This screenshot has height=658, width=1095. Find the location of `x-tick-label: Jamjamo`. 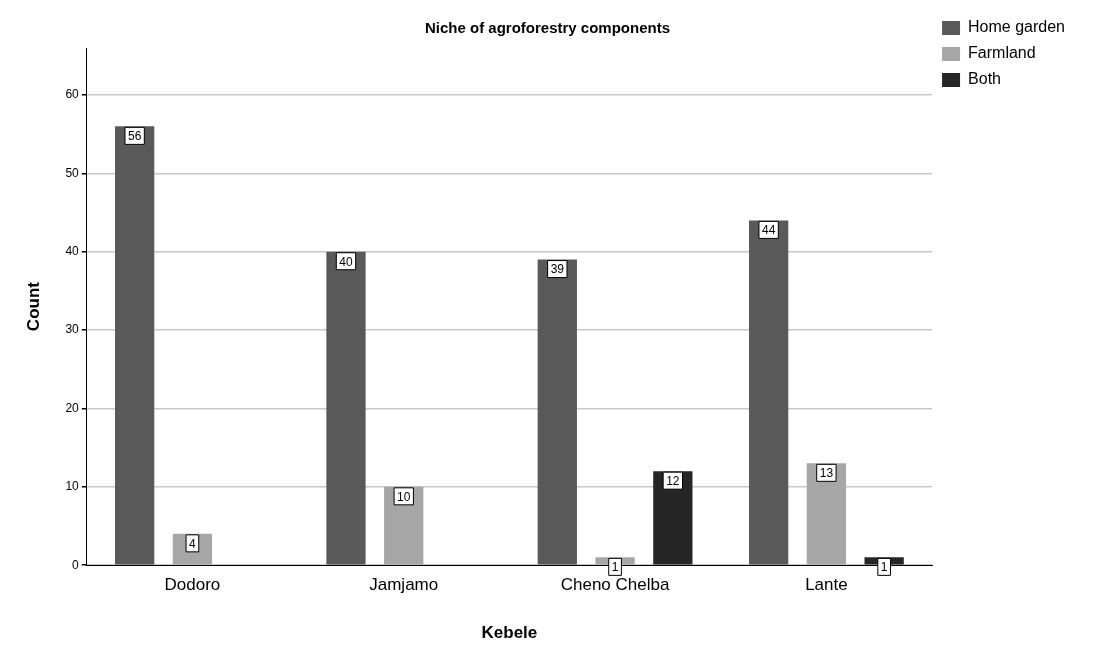

x-tick-label: Jamjamo is located at coordinates (404, 585).